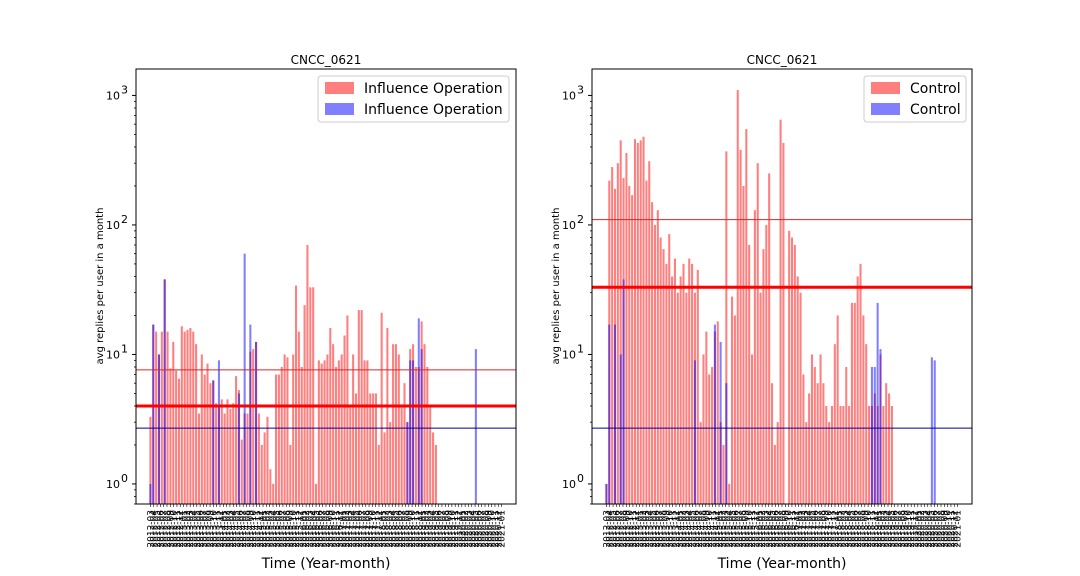 The height and width of the screenshot is (576, 1080). What do you see at coordinates (124, 478) in the screenshot?
I see `ytick-exp-left-0: 0` at bounding box center [124, 478].